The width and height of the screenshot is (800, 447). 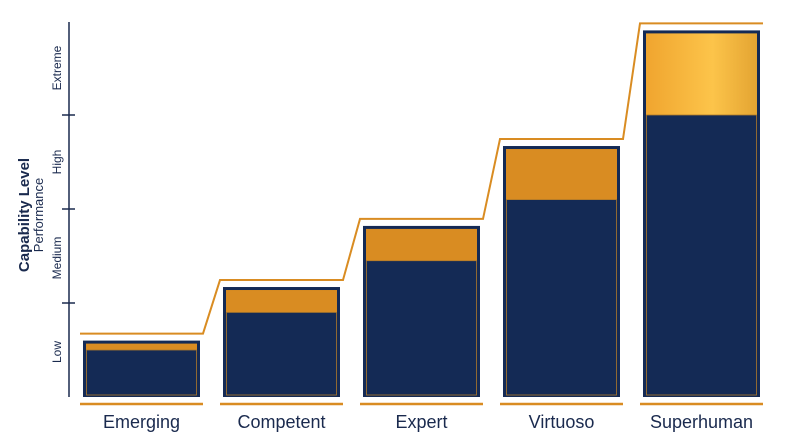 What do you see at coordinates (701, 422) in the screenshot?
I see `x-tick-label: Superhuman` at bounding box center [701, 422].